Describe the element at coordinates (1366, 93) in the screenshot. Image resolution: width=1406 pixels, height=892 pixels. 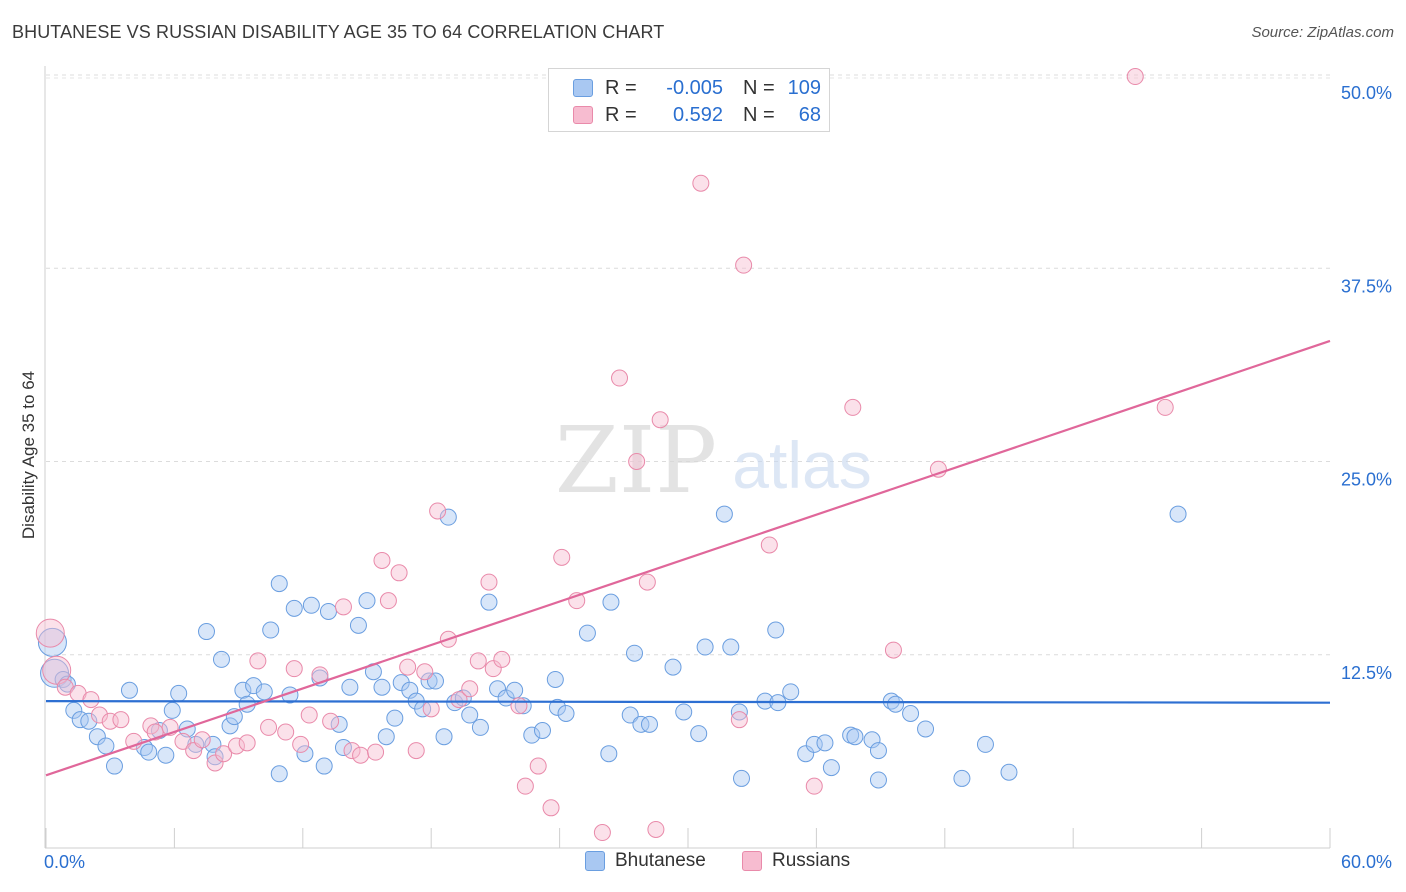
I see `y-tick-label: 50.0%` at that location.